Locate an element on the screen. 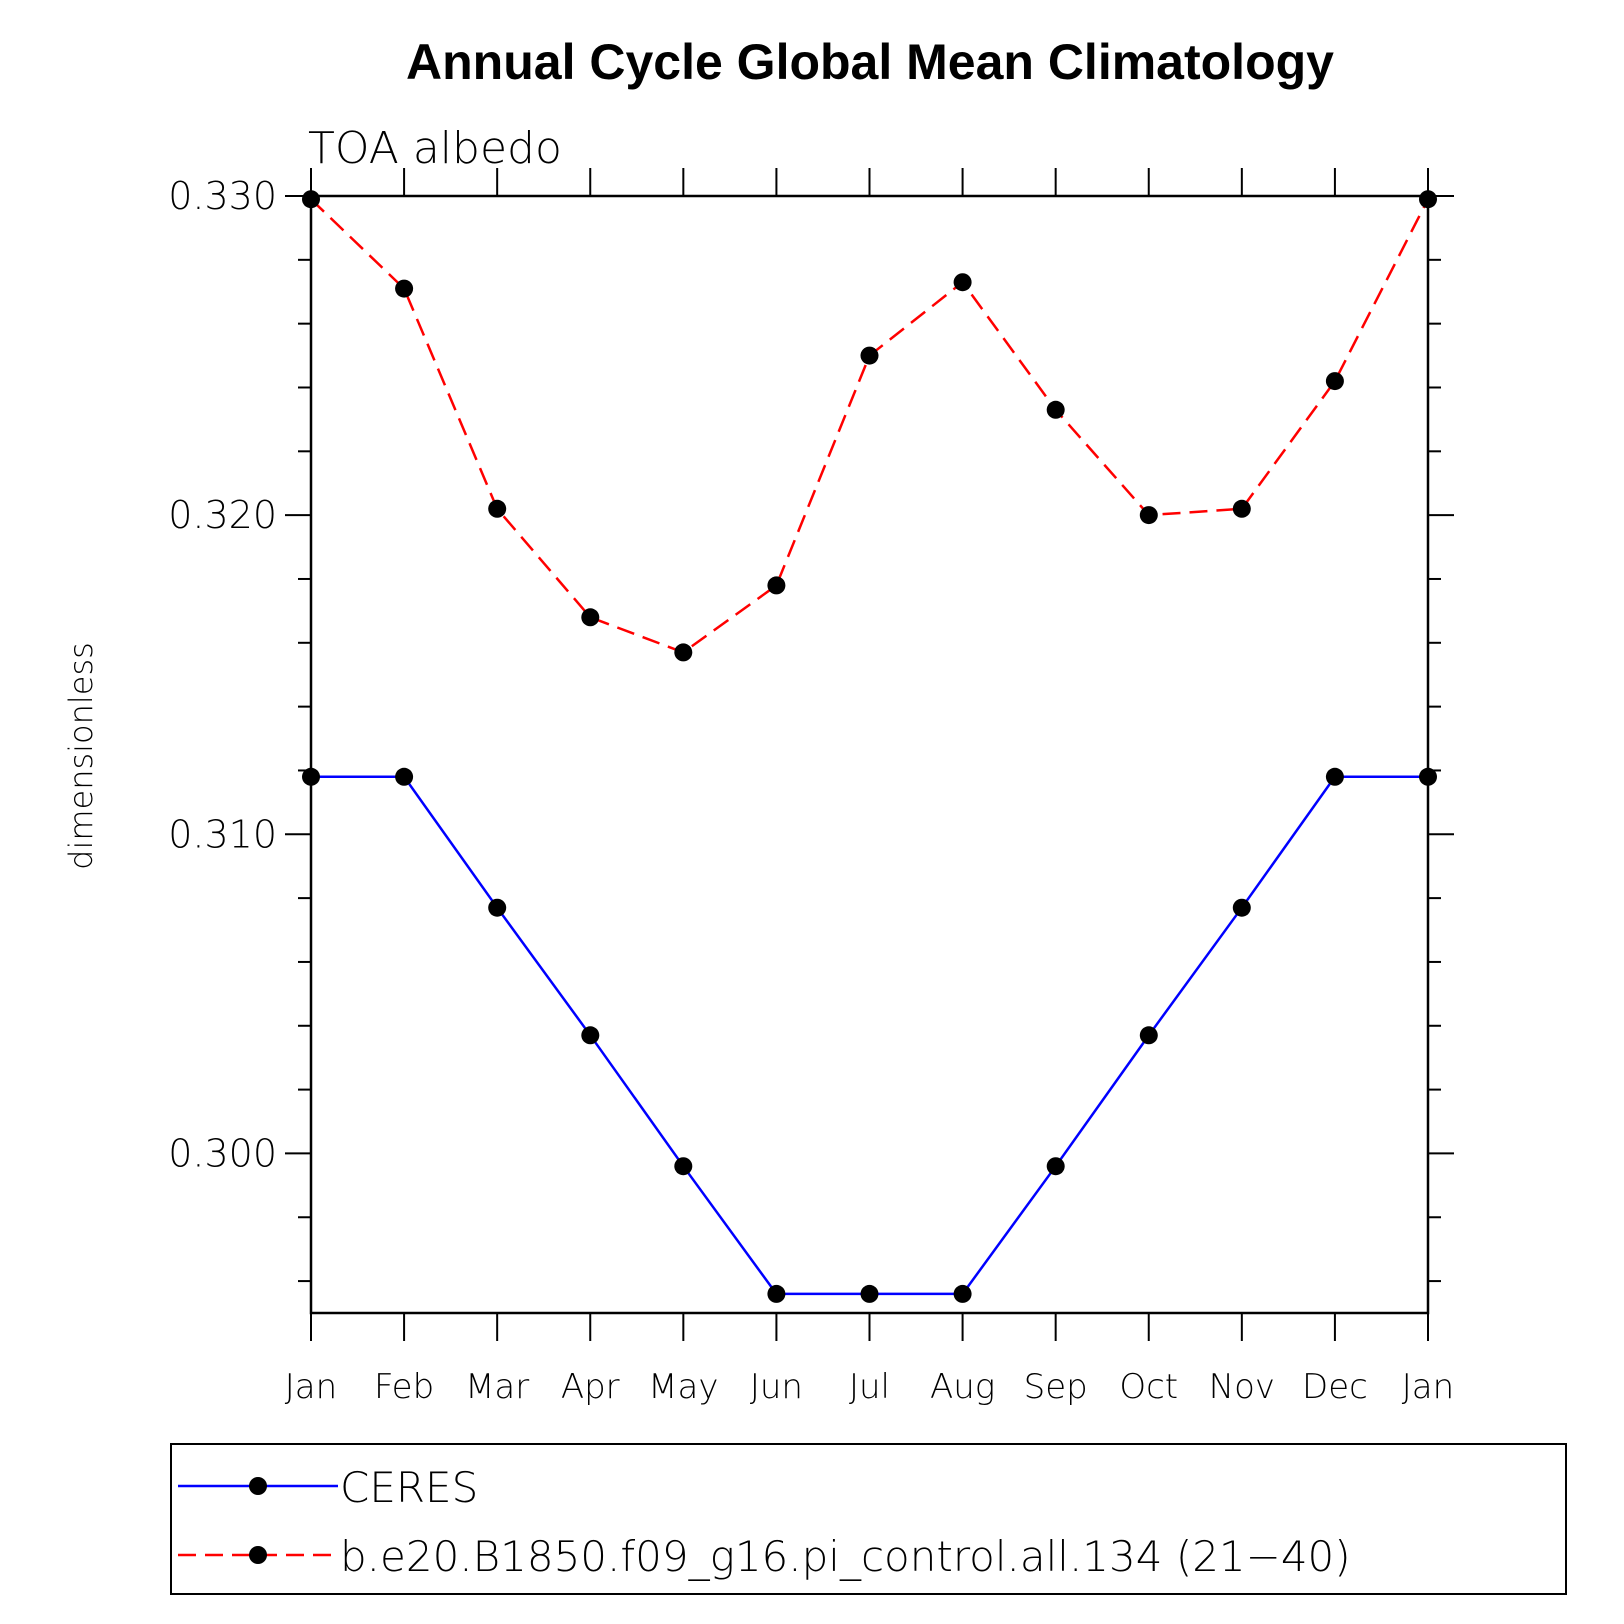  legend-marker-ceres is located at coordinates (258, 1486).